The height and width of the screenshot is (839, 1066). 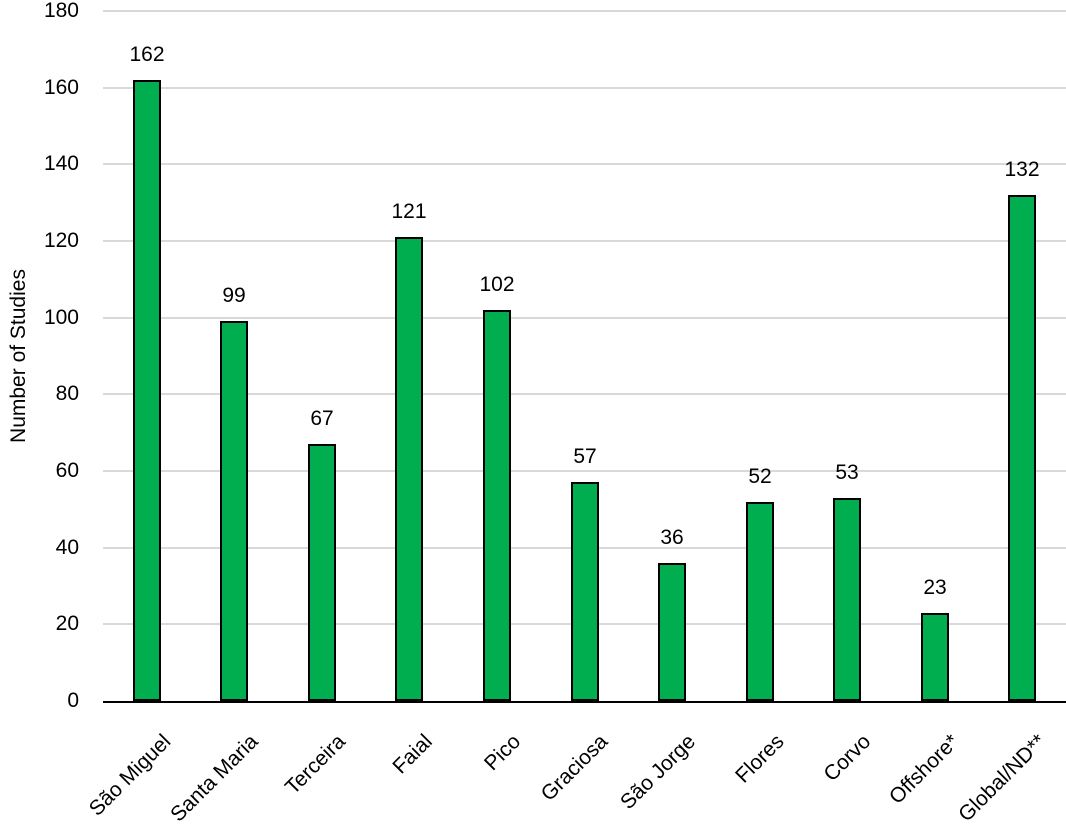 I want to click on x-axis-line, so click(x=584, y=702).